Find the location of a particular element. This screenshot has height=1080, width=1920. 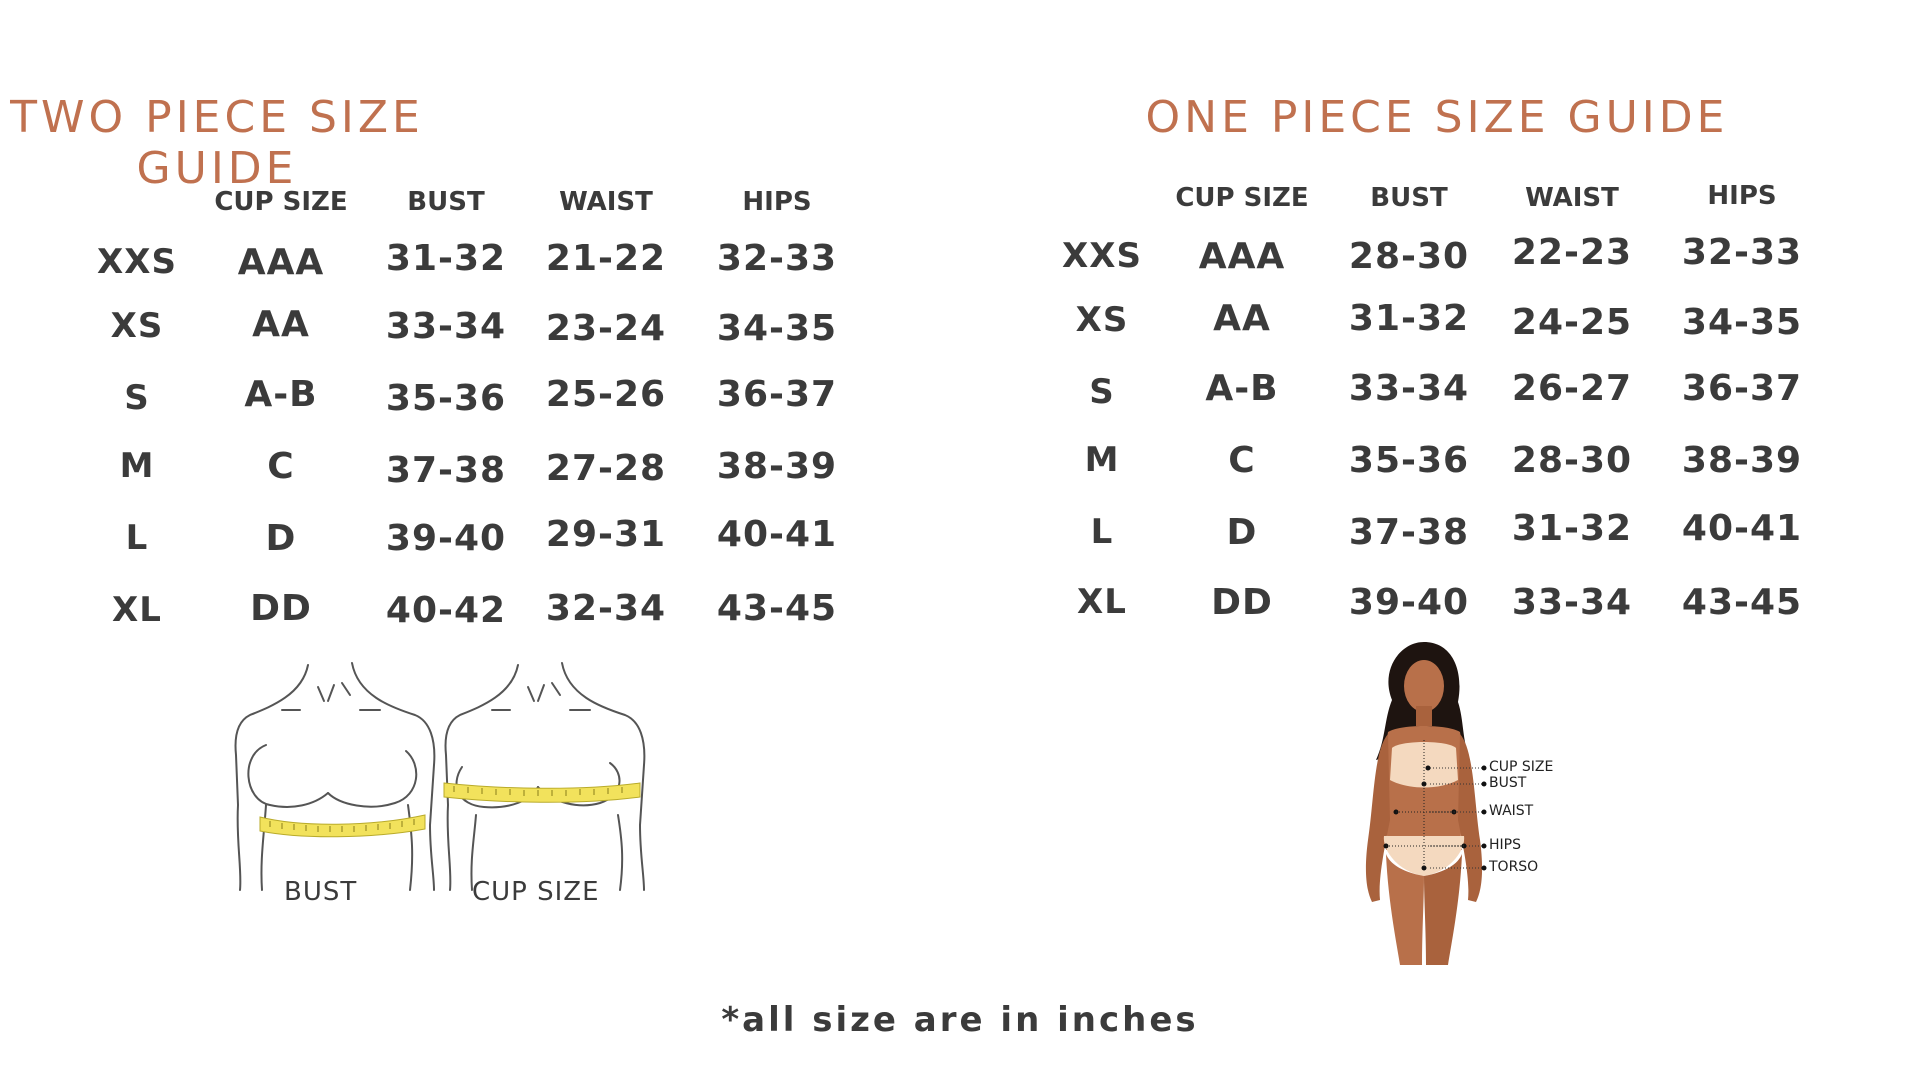

one-piece-title: ONE PIECE SIZE GUIDE is located at coordinates (1437, 117).